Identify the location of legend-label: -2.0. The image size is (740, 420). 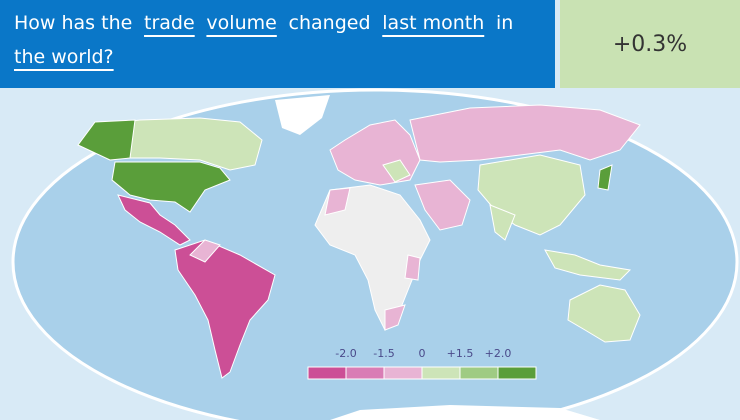
(345, 353).